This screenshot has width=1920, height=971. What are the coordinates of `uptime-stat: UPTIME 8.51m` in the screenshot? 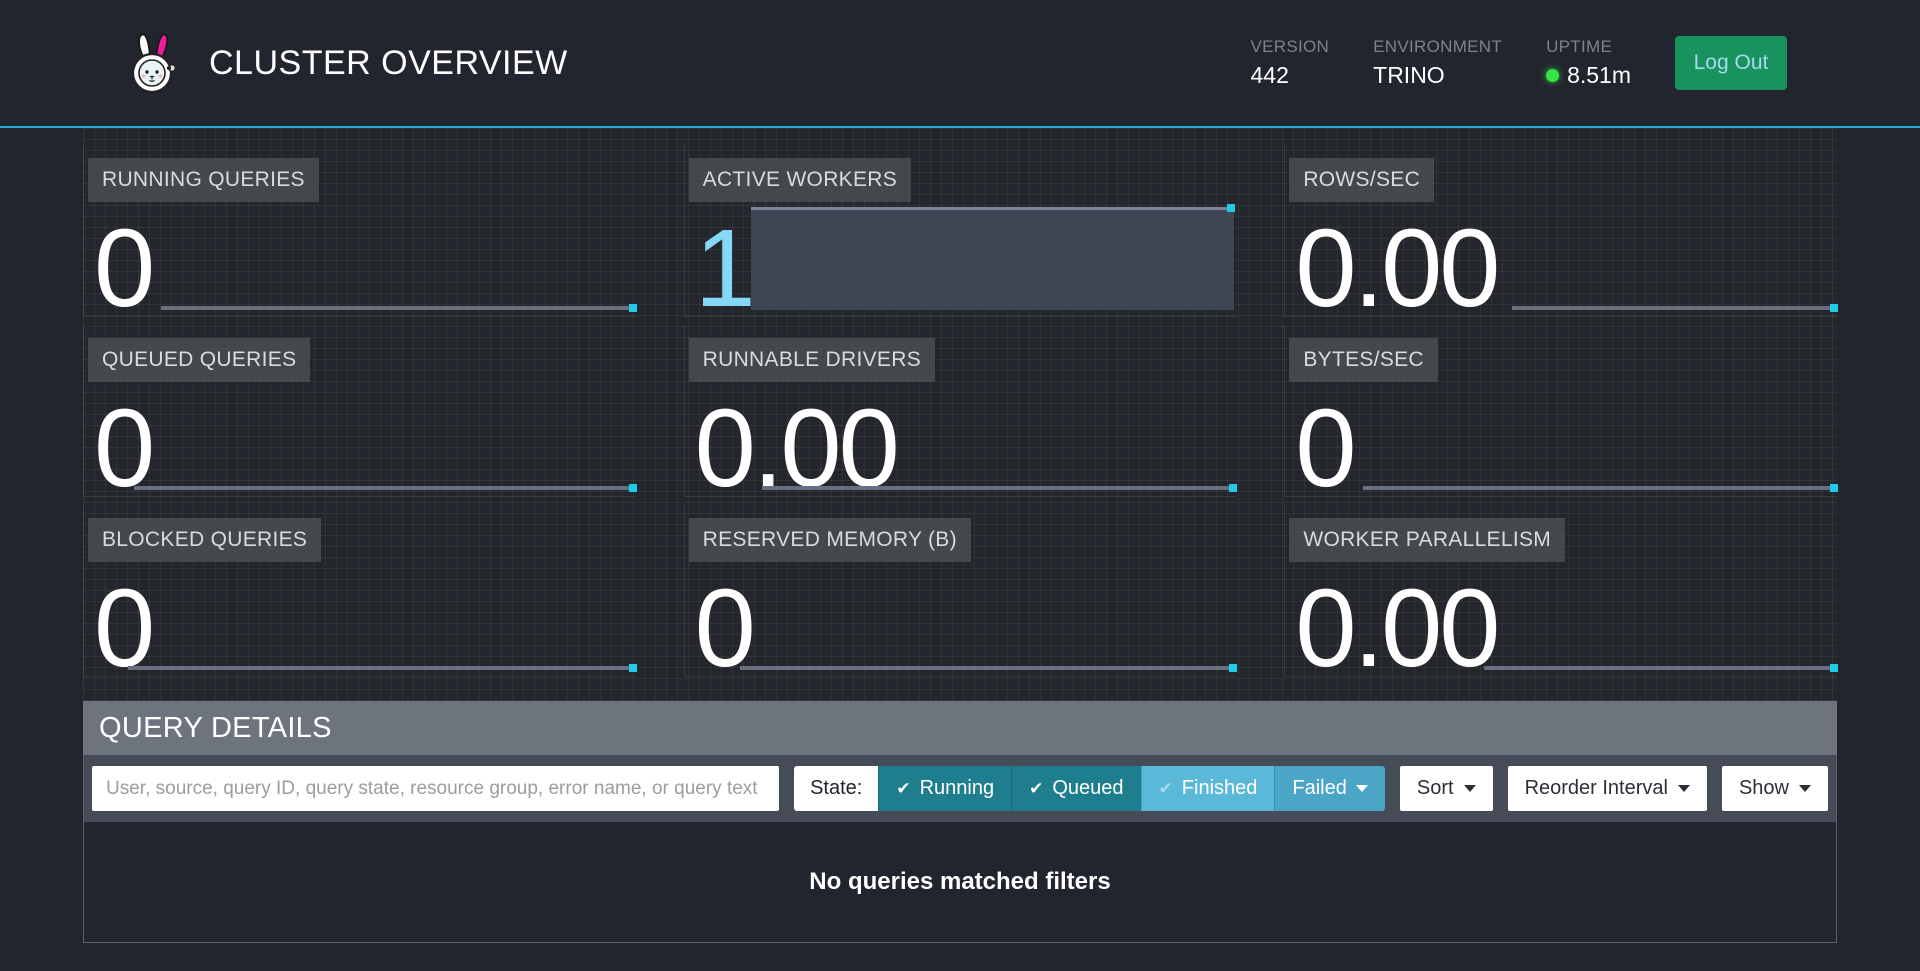 It's located at (1588, 63).